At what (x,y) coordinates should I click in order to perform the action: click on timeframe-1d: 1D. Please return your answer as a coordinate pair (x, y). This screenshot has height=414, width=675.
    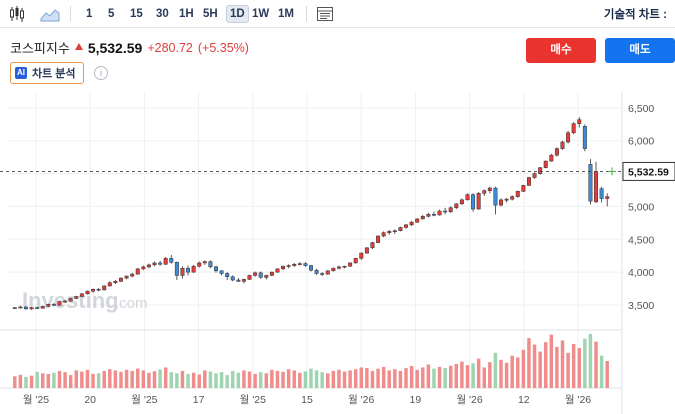
    Looking at the image, I should click on (237, 14).